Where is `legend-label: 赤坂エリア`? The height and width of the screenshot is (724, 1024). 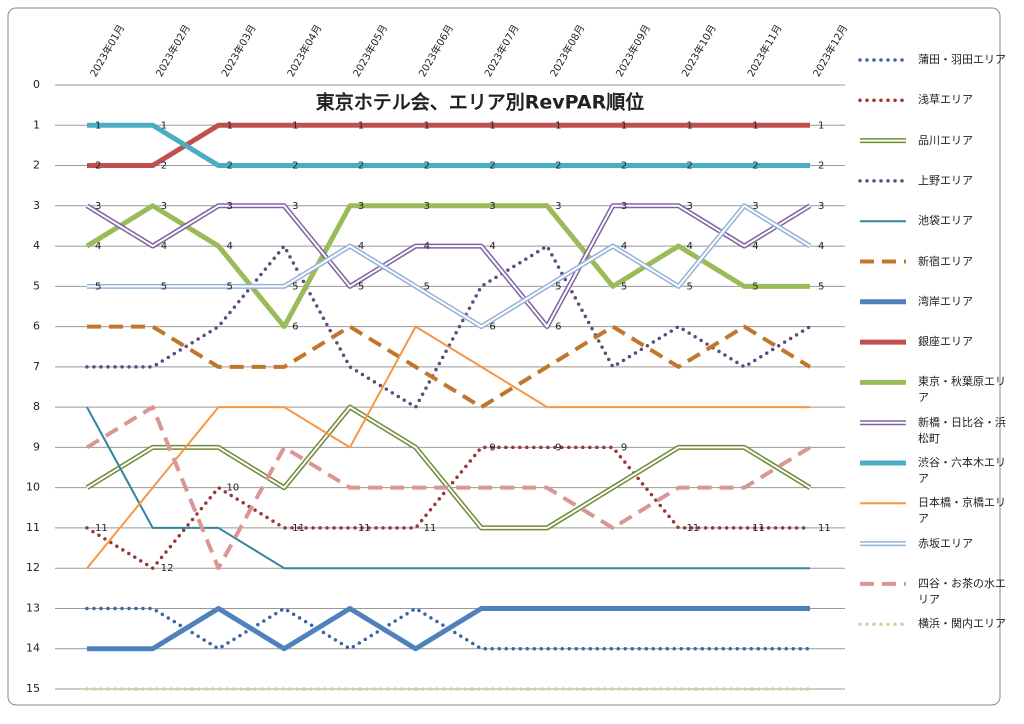
legend-label: 赤坂エリア is located at coordinates (945, 543).